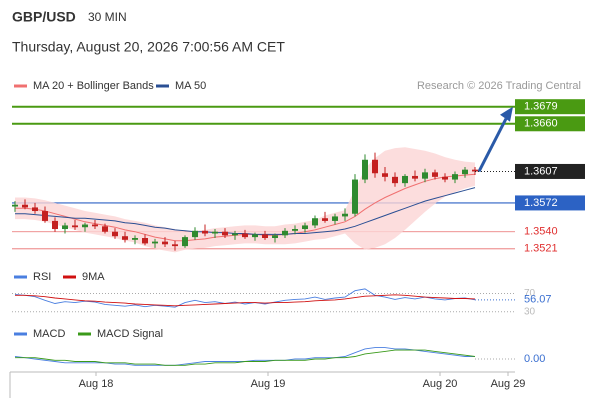  What do you see at coordinates (541, 249) in the screenshot?
I see `level-label: 1.3521` at bounding box center [541, 249].